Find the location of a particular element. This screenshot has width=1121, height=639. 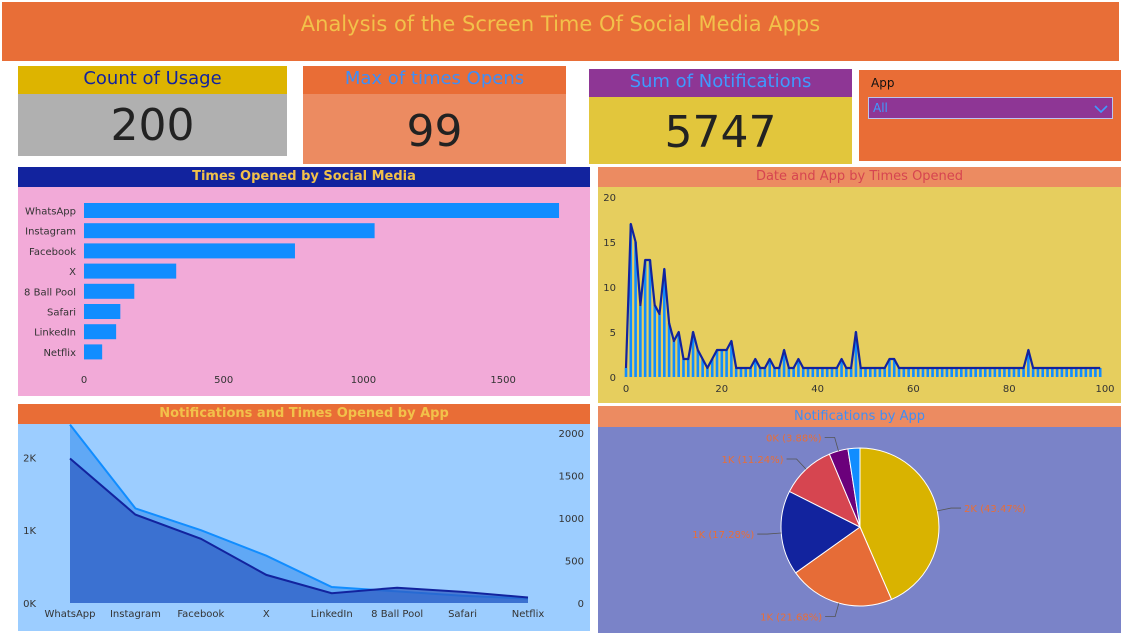

app-slicer: App All is located at coordinates (990, 115).